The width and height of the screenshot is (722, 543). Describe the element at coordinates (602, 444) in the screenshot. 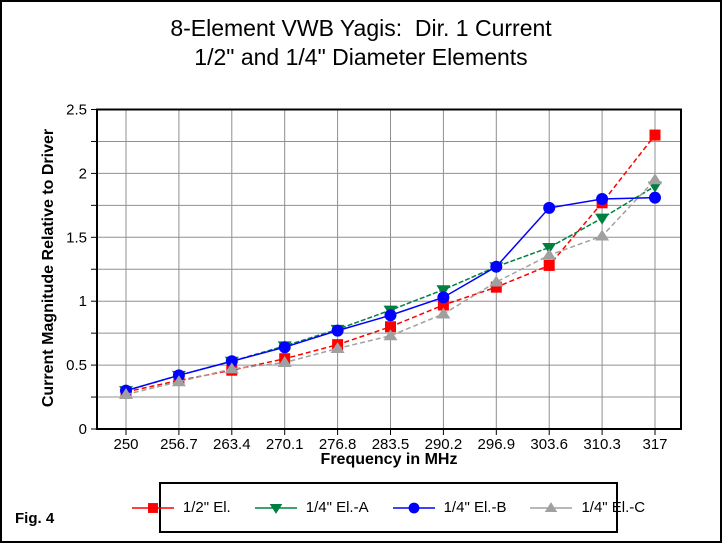

I see `x-tick-label: 310.3` at that location.